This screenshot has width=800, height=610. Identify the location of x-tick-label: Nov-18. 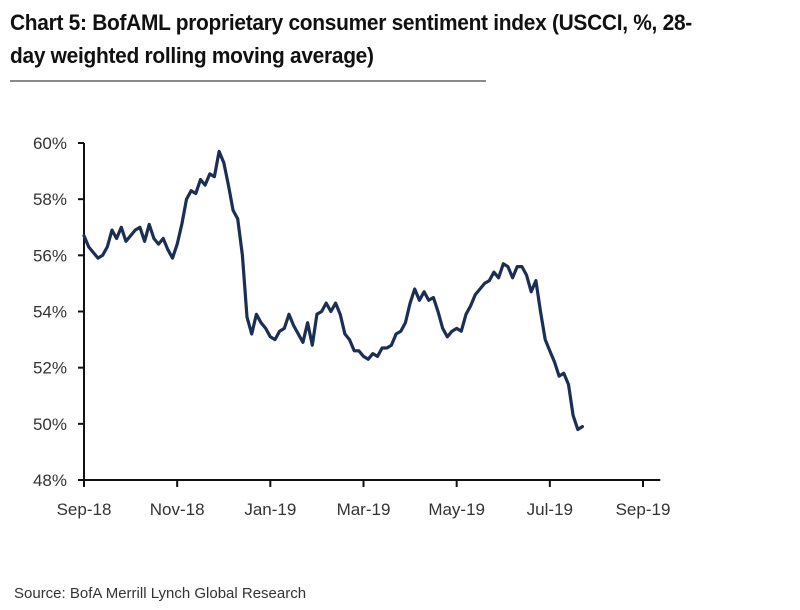
(177, 509).